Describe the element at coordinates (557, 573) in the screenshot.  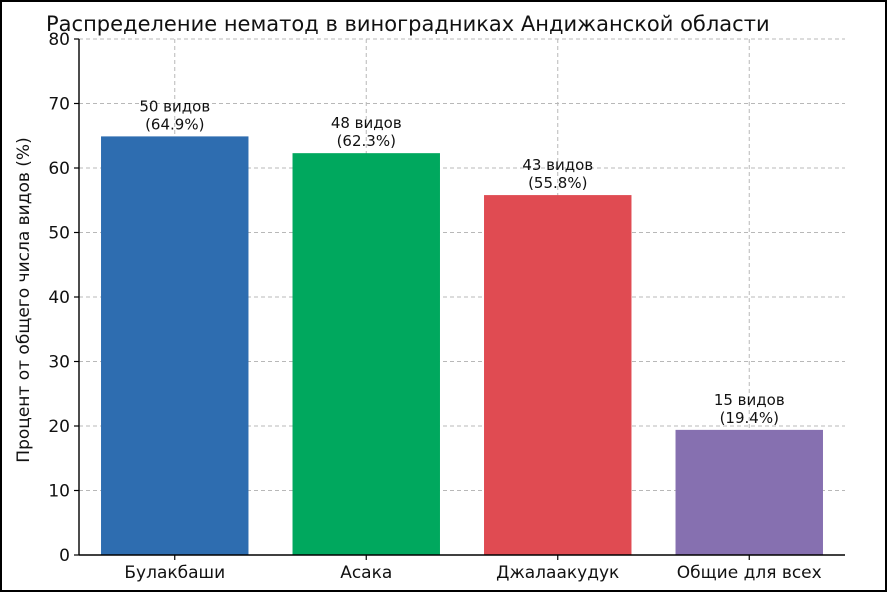
I see `x-tick-label: Джалаакудук` at that location.